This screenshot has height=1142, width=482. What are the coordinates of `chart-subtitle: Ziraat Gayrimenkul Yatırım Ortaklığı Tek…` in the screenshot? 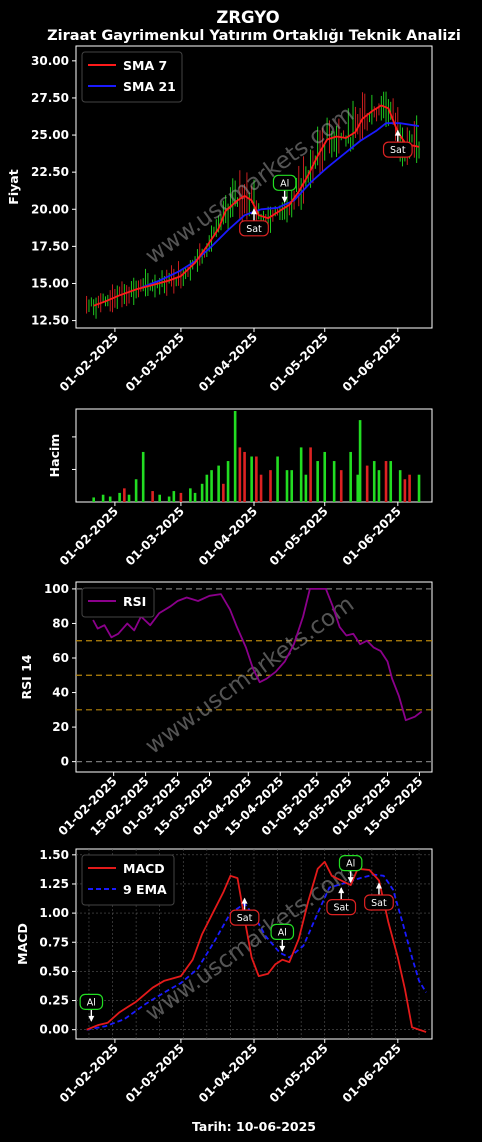 It's located at (254, 36).